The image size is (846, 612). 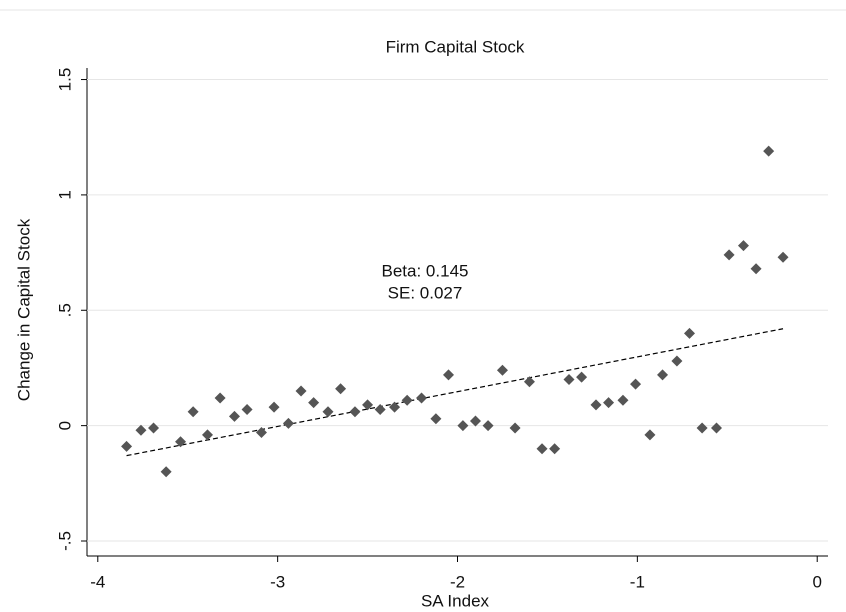 What do you see at coordinates (277, 581) in the screenshot?
I see `x-tick-label: -3` at bounding box center [277, 581].